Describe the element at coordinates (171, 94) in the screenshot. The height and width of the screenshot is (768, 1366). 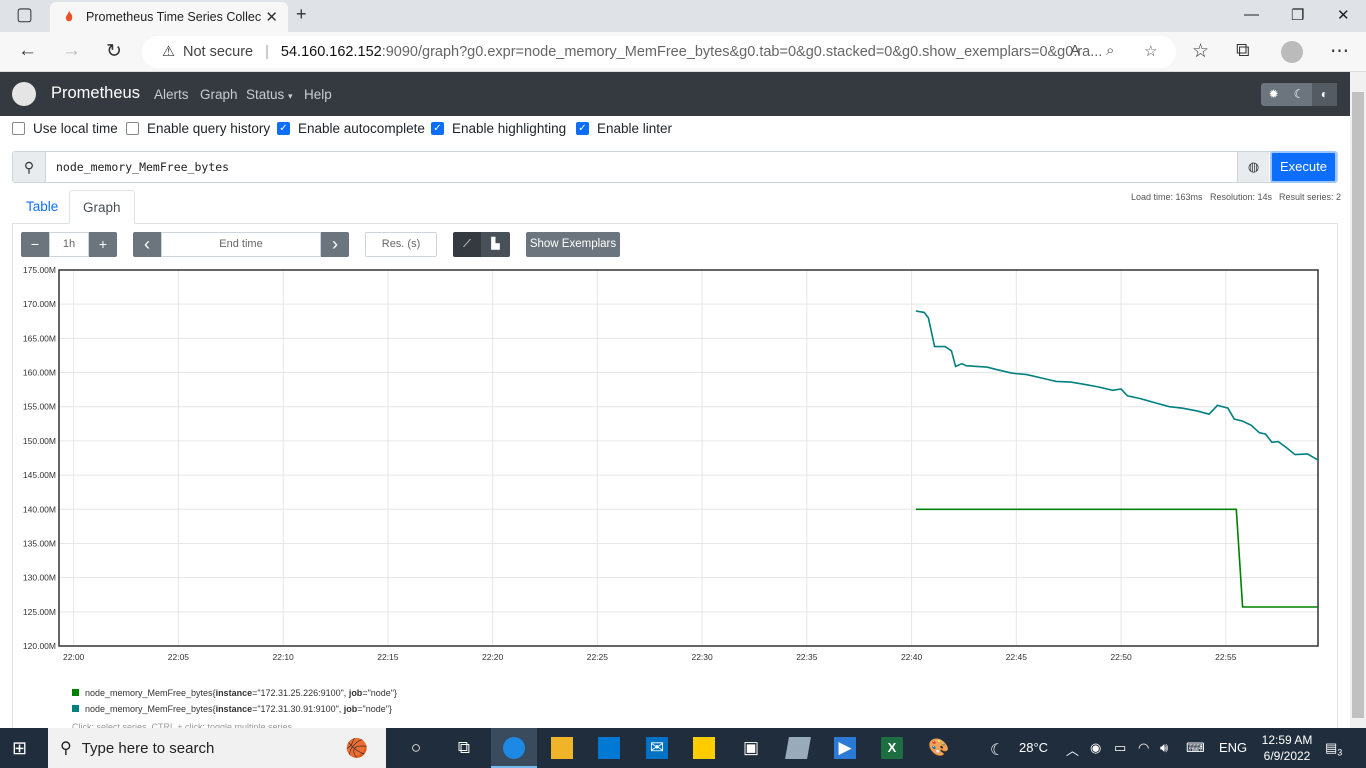
I see `nav-alerts: Alerts` at that location.